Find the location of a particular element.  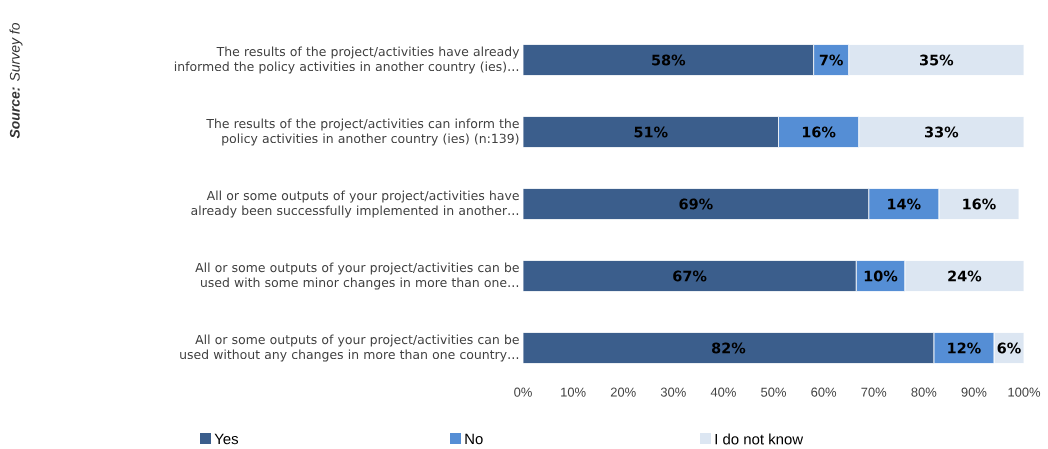

x-tick-label: 70% is located at coordinates (874, 392).